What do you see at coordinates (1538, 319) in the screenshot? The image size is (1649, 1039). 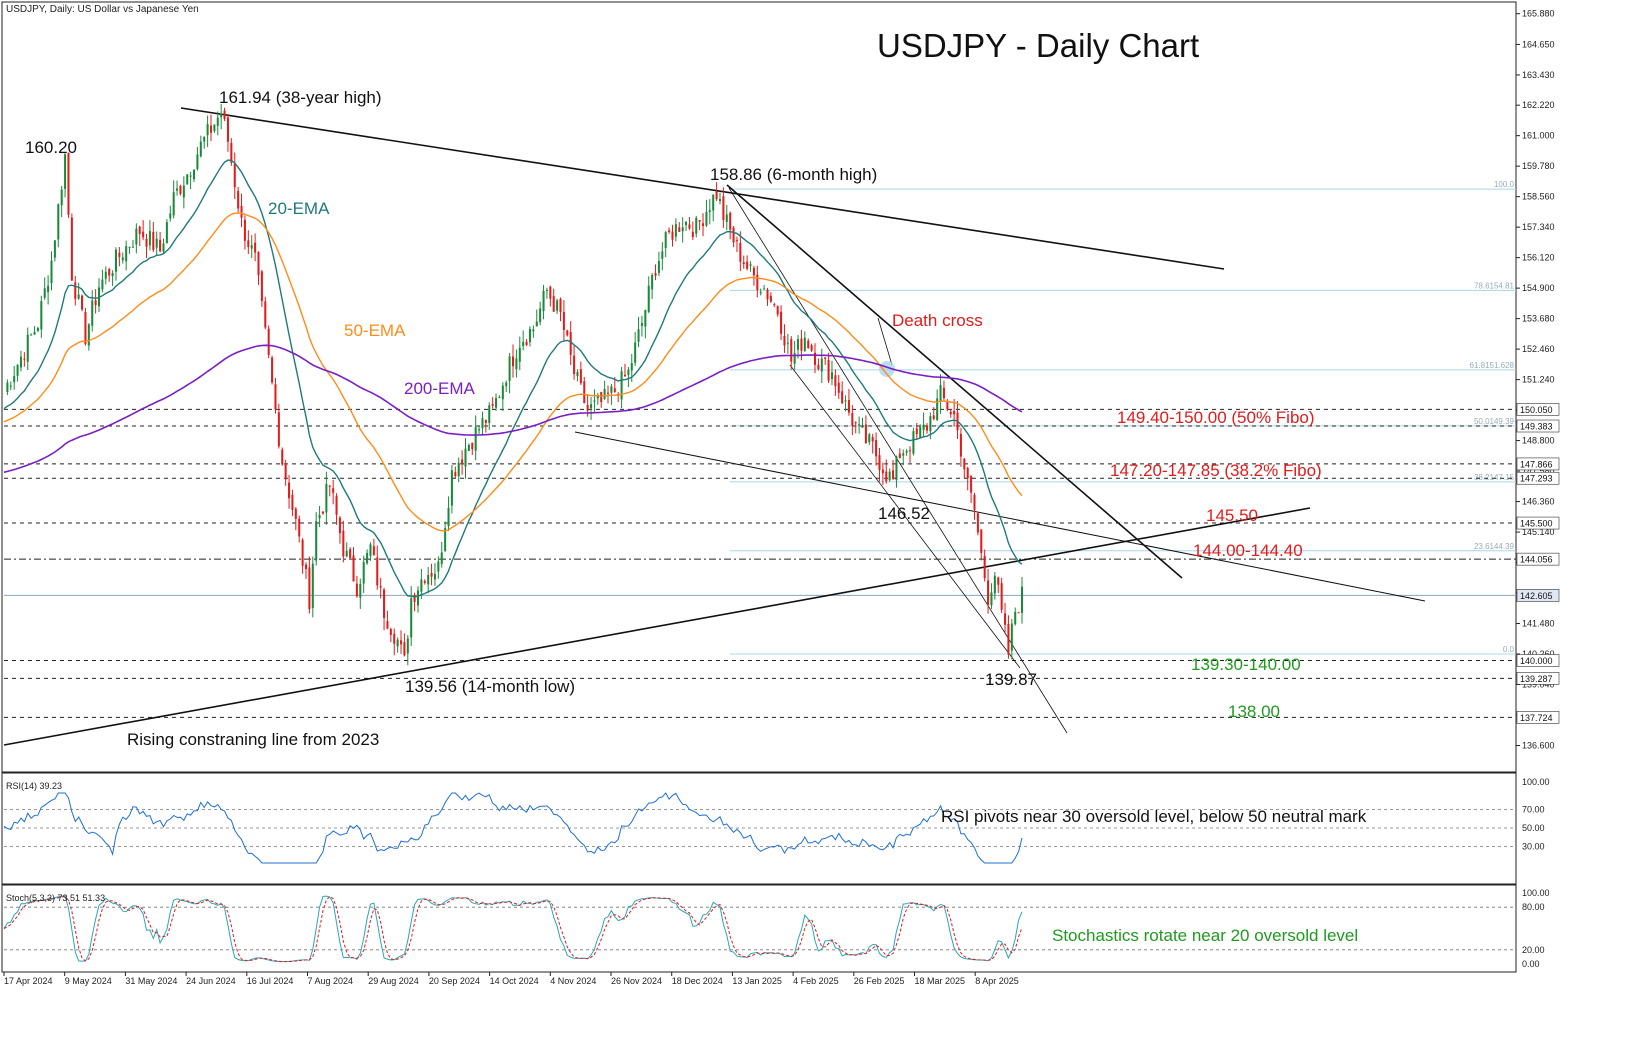 I see `price-tick-label: 153.680` at bounding box center [1538, 319].